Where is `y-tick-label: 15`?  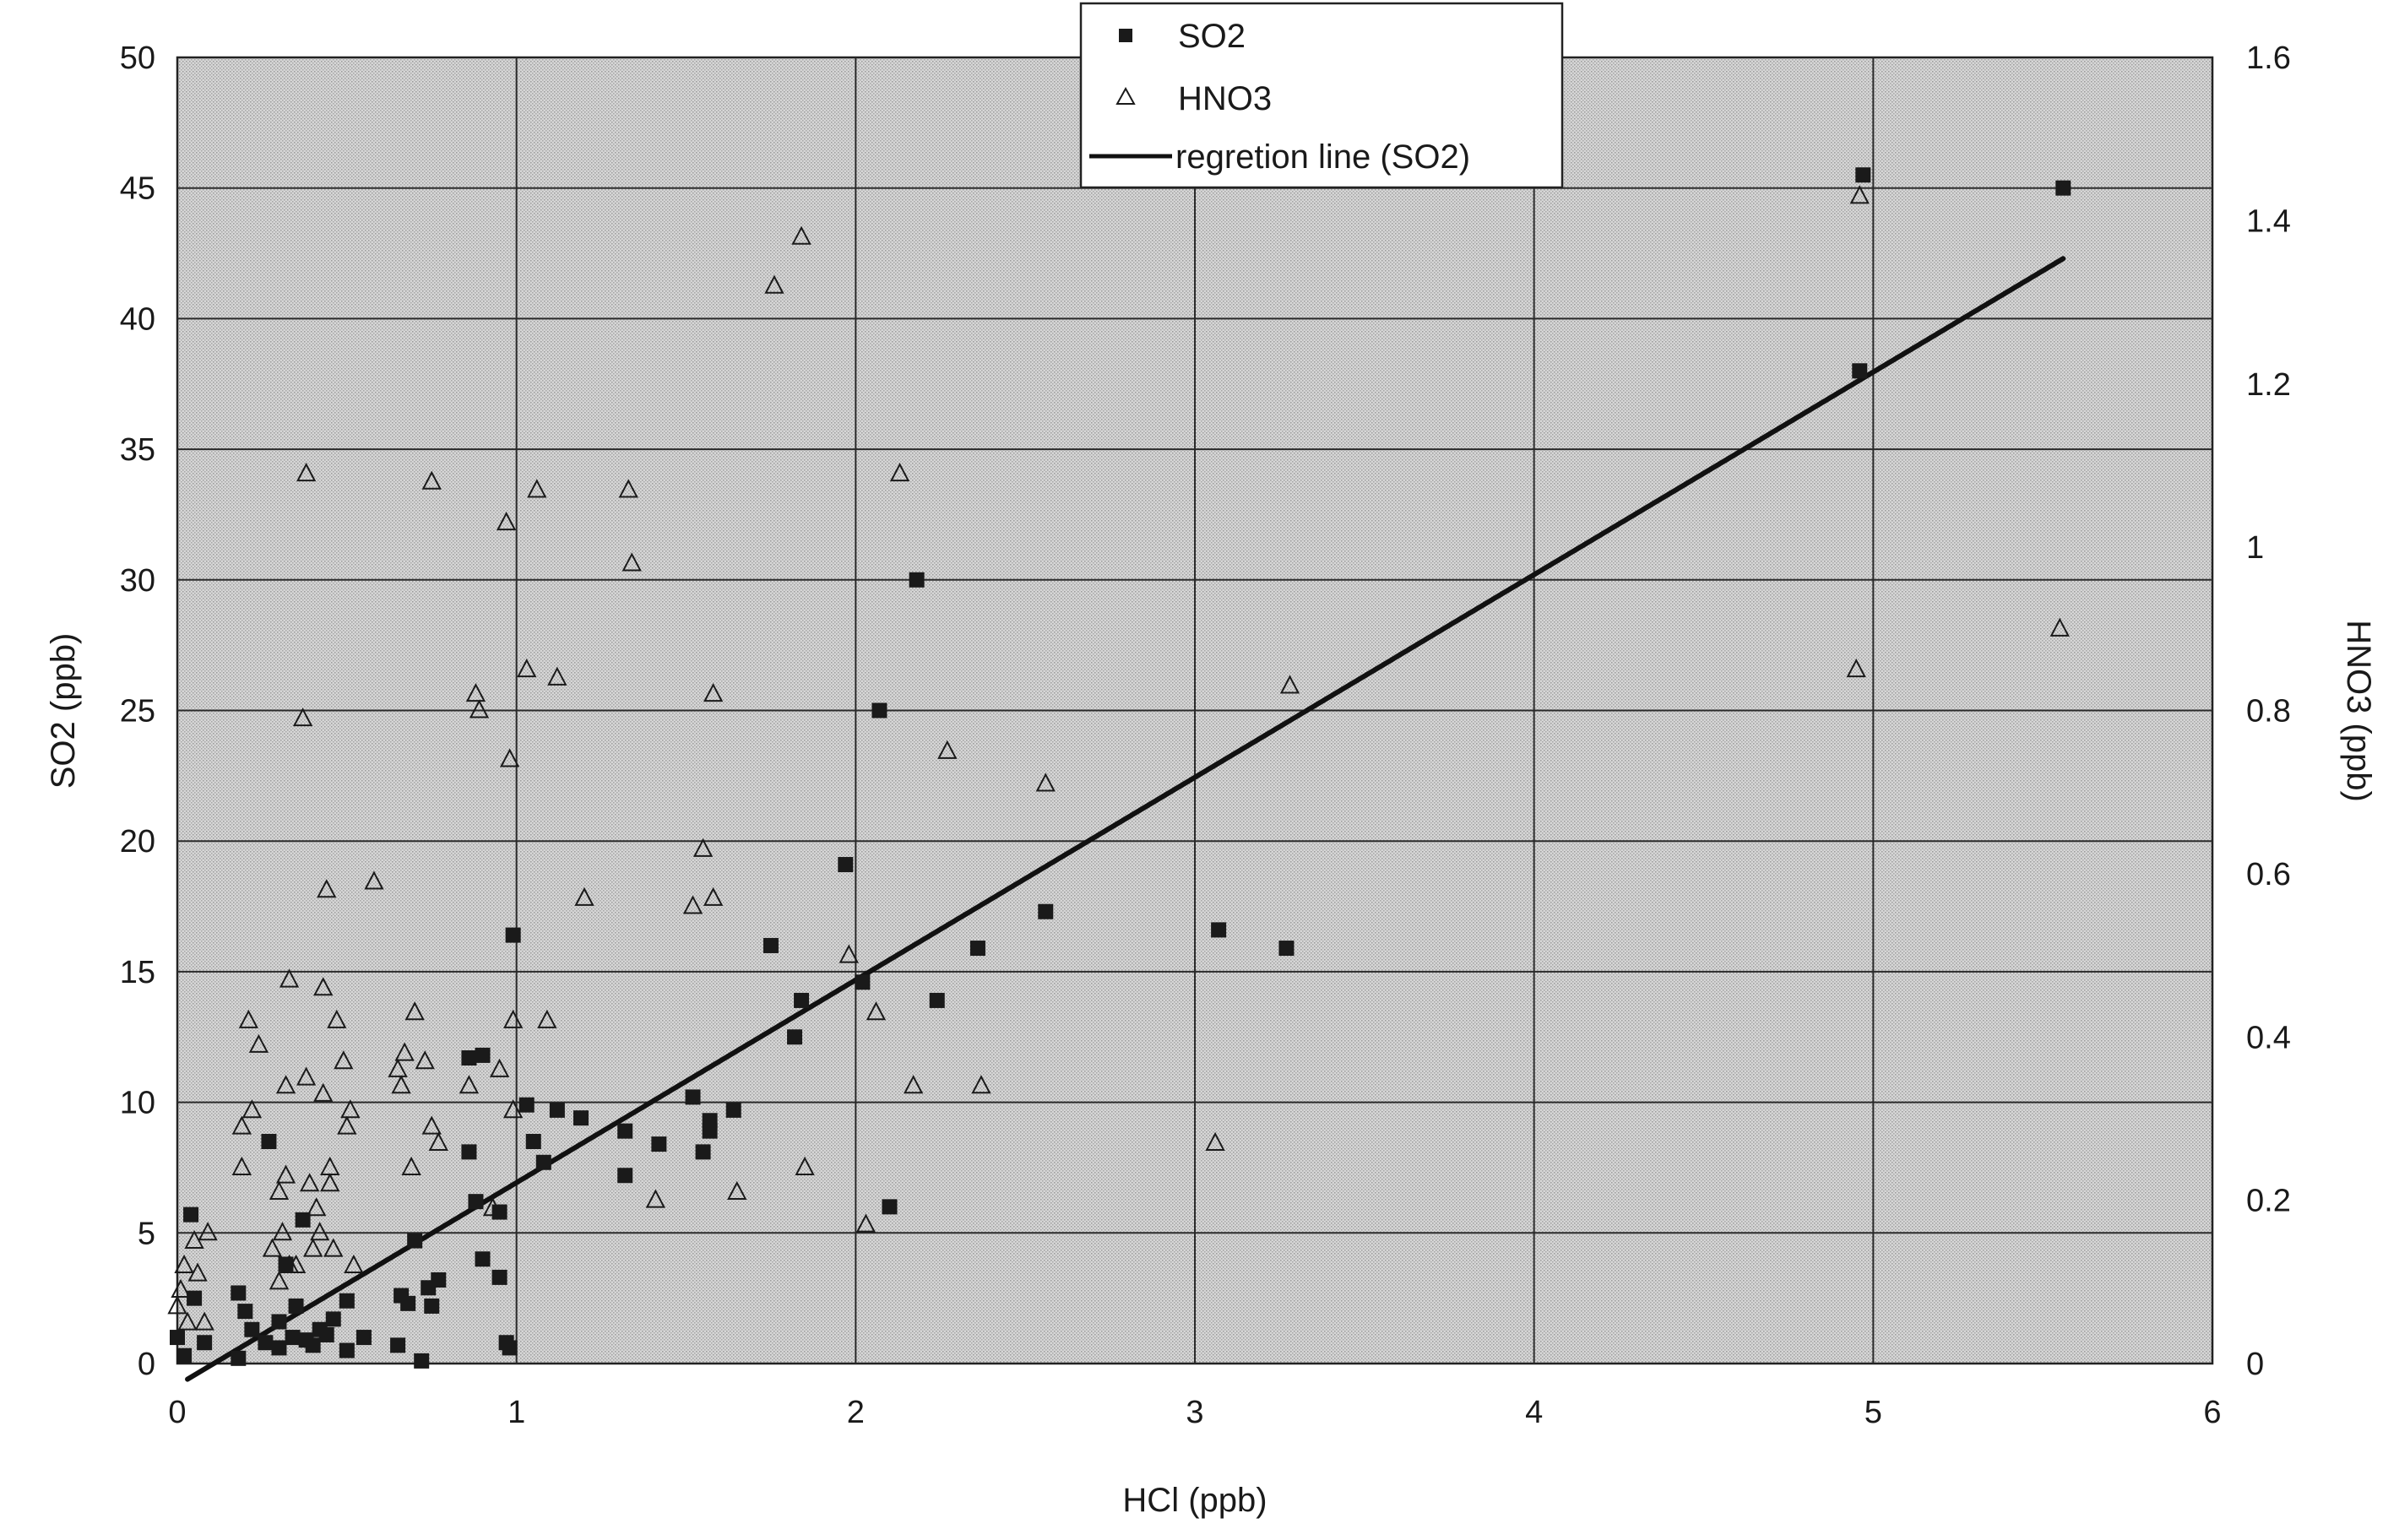
y-tick-label: 15 is located at coordinates (137, 972).